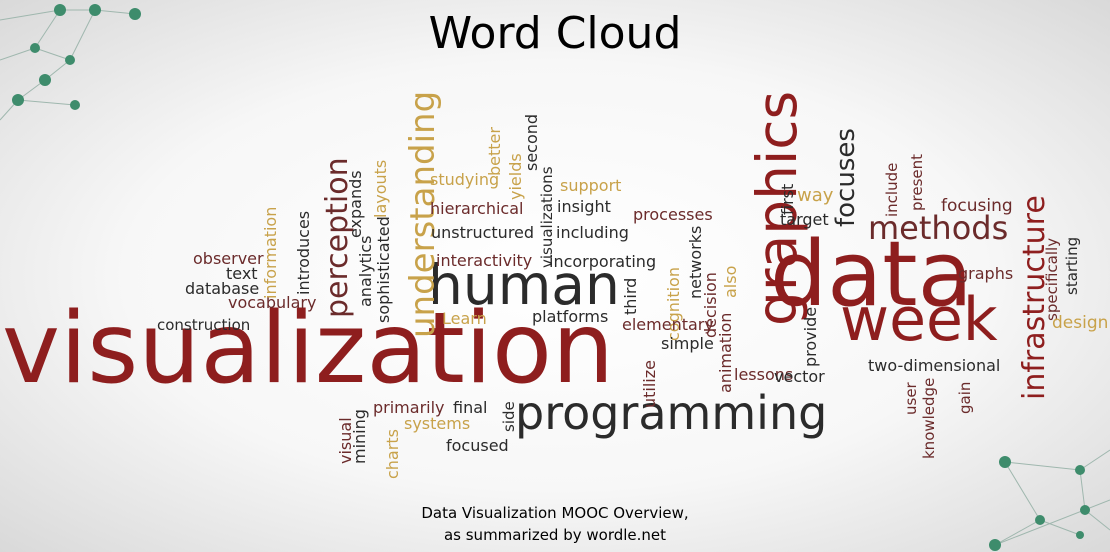 This screenshot has width=1110, height=552. I want to click on word-unstructured: unstructured, so click(483, 232).